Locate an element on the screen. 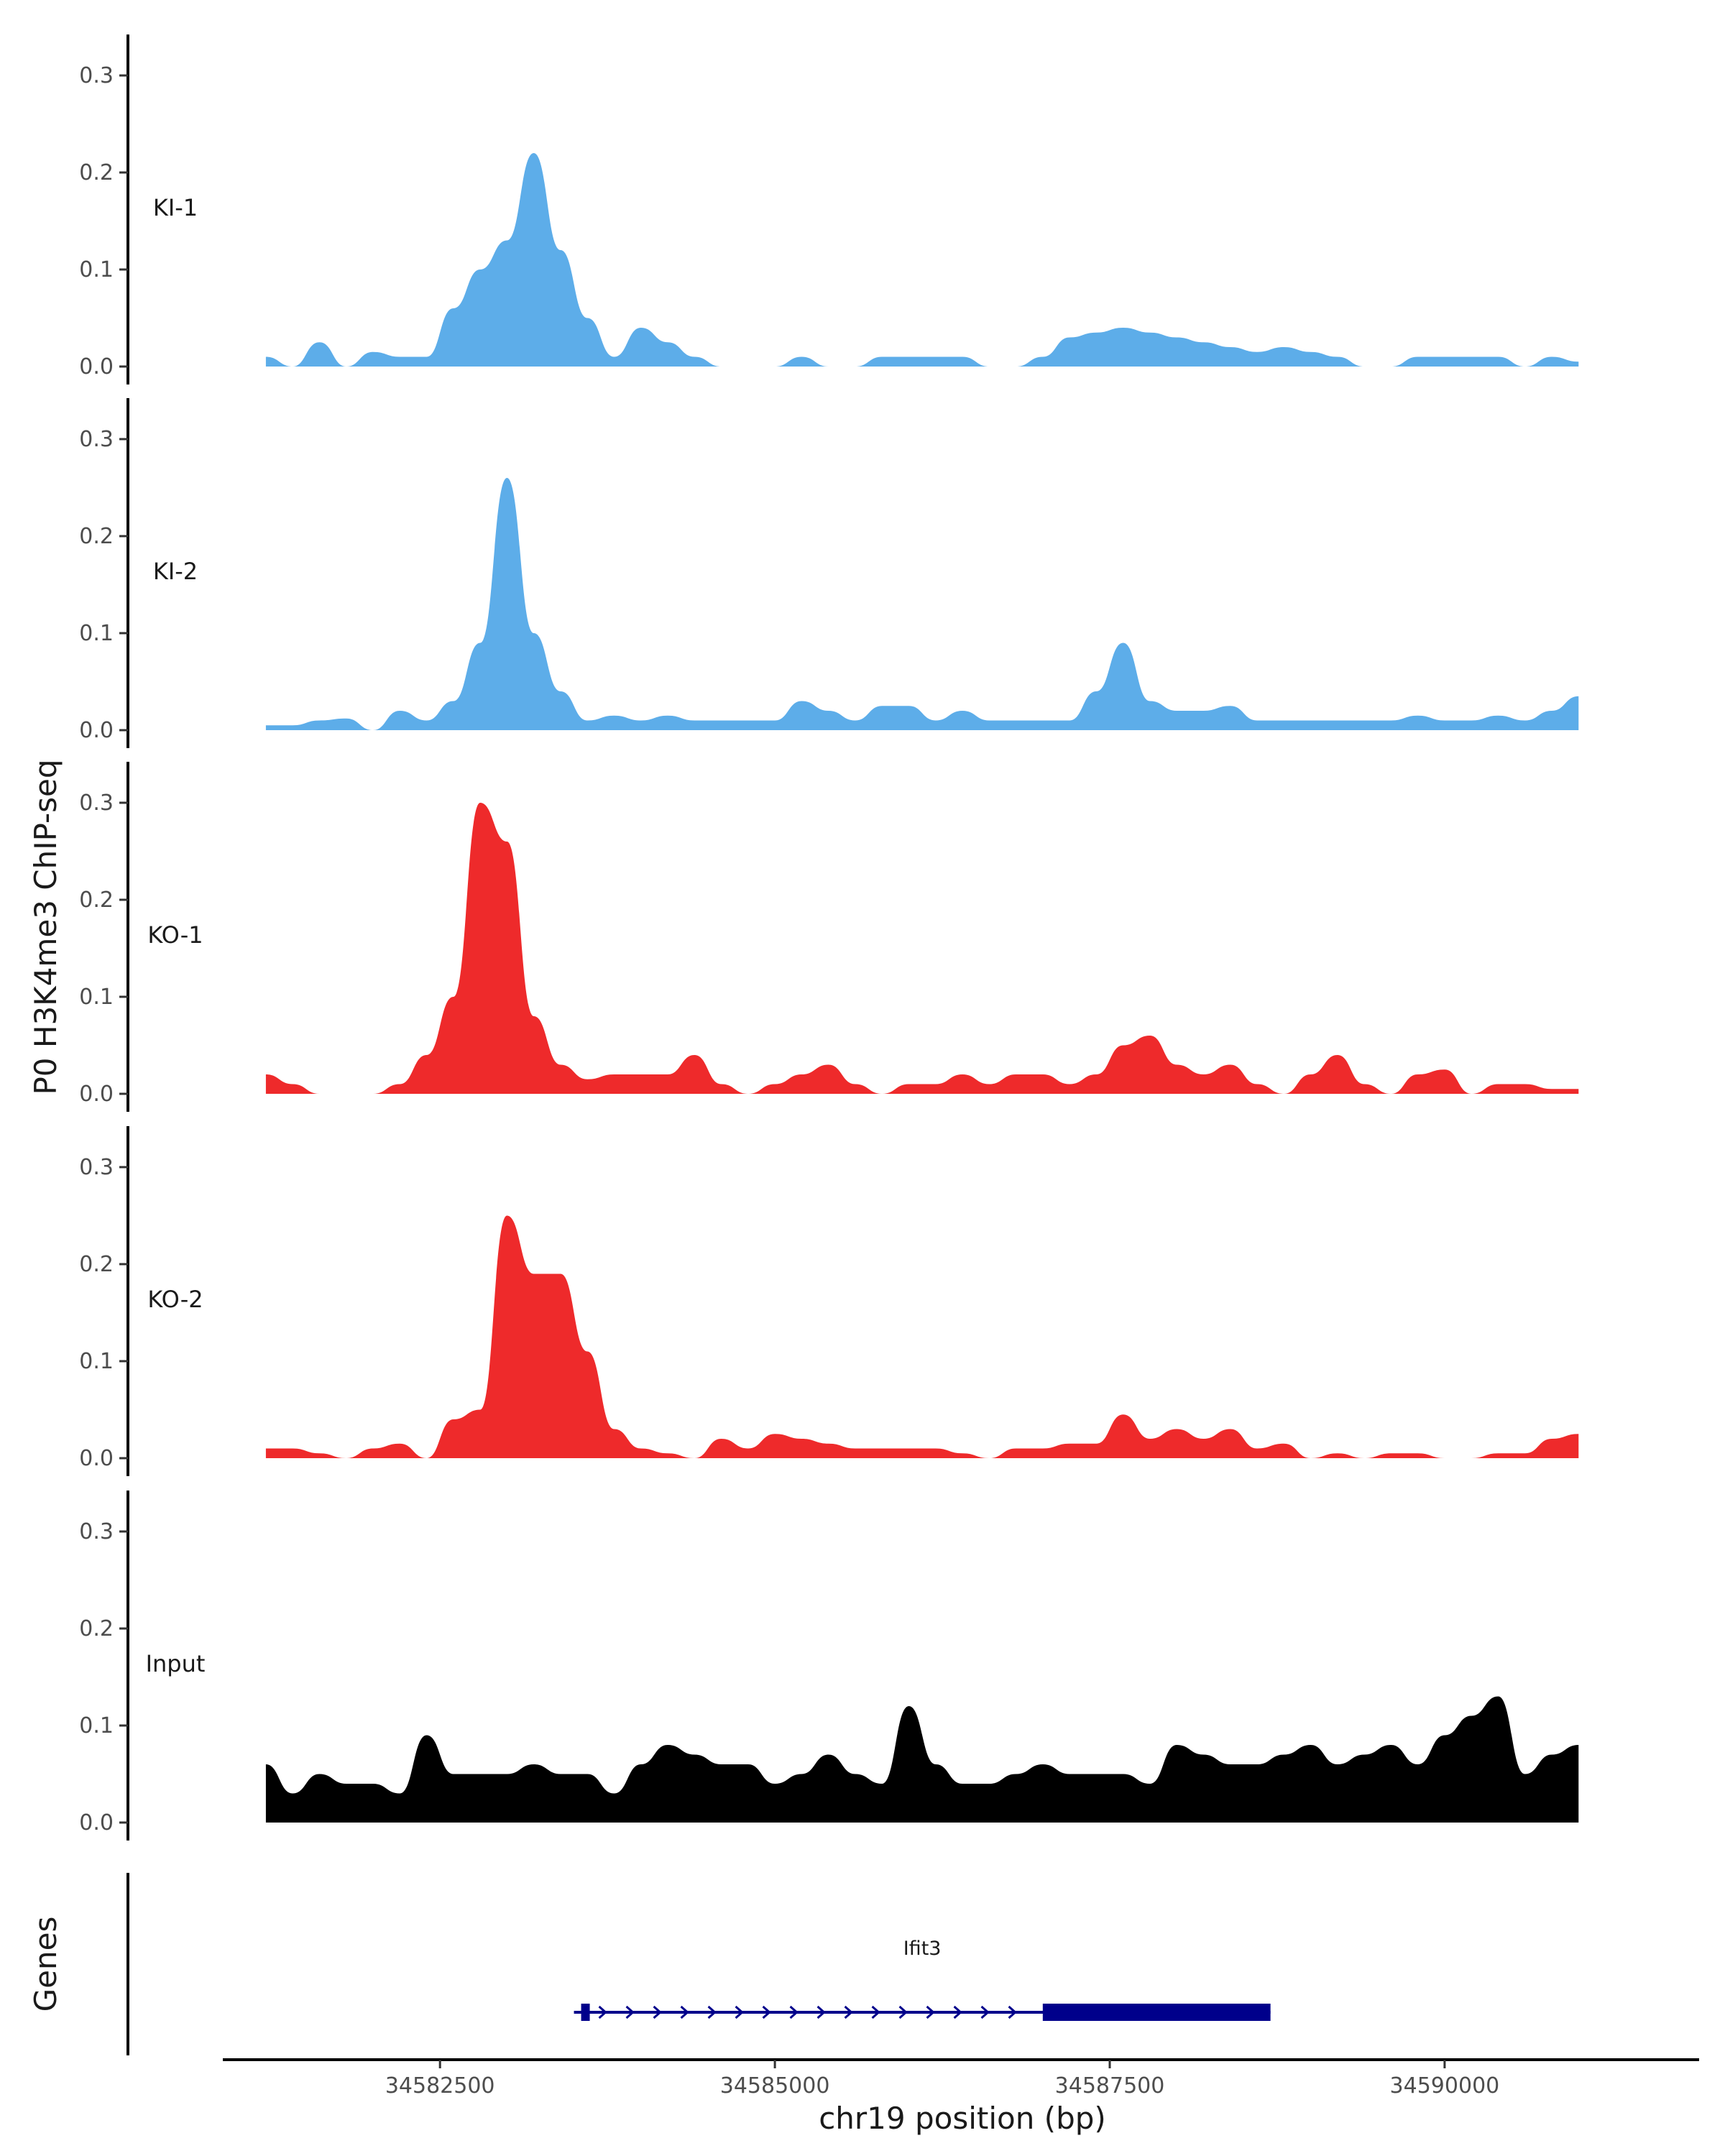 The width and height of the screenshot is (1725, 2156). track-label: KI-1 is located at coordinates (175, 208).